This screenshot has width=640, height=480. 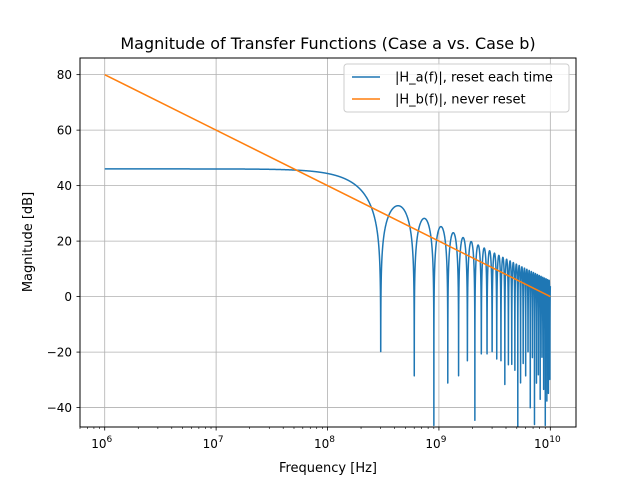 I want to click on legend-label: |H_a(f)|, reset each time, so click(x=474, y=78).